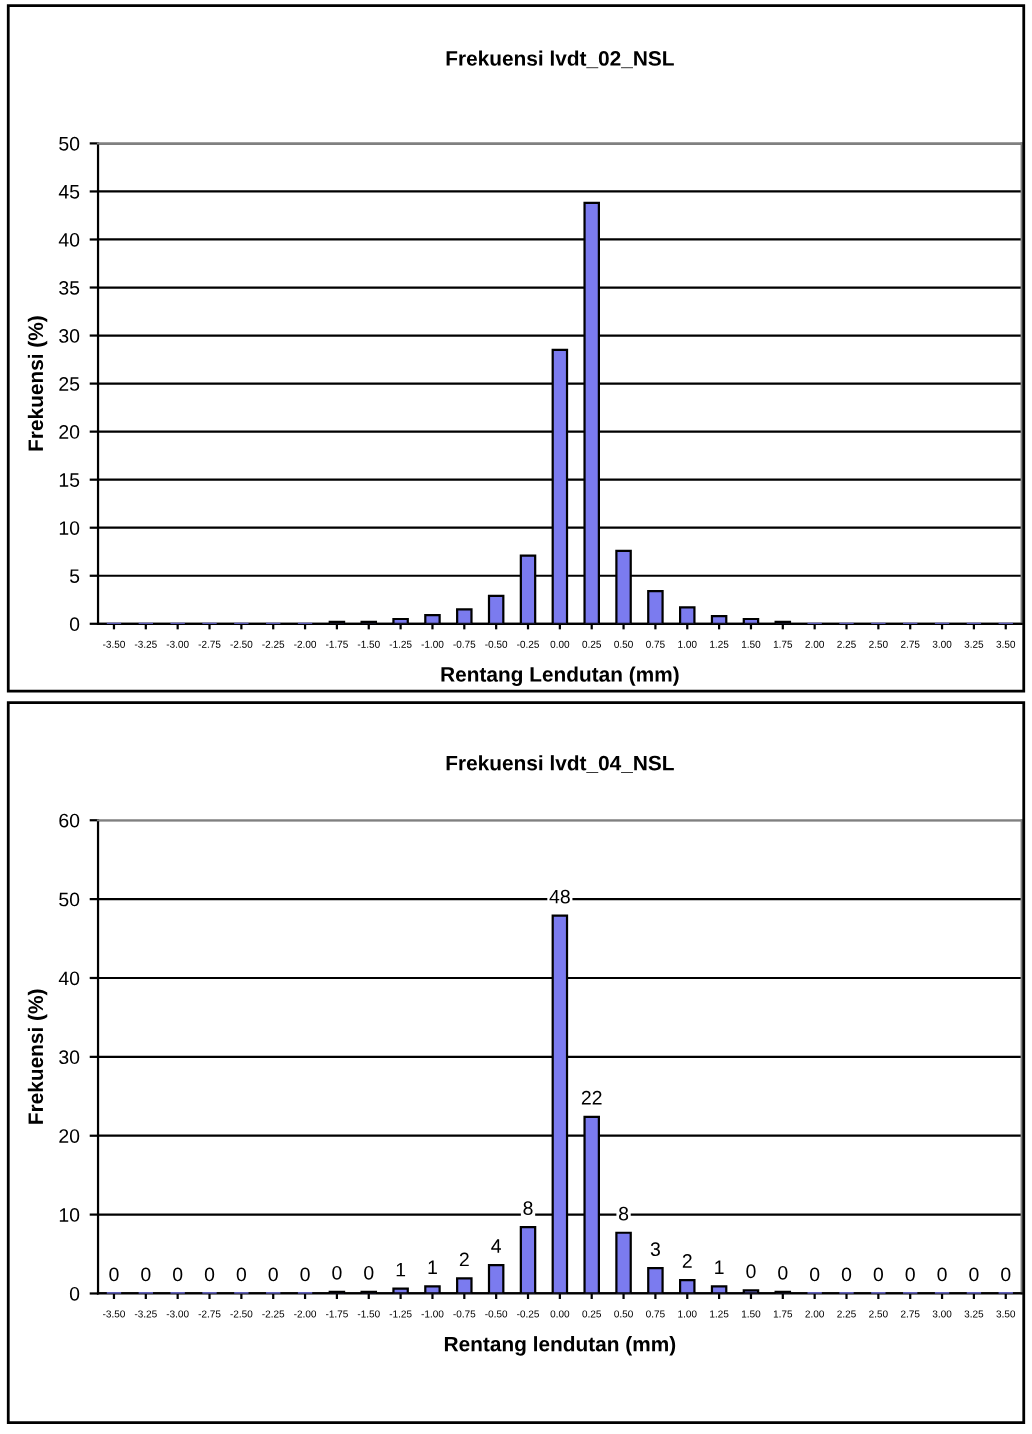 This screenshot has width=1032, height=1434. I want to click on data-label: 3, so click(655, 1249).